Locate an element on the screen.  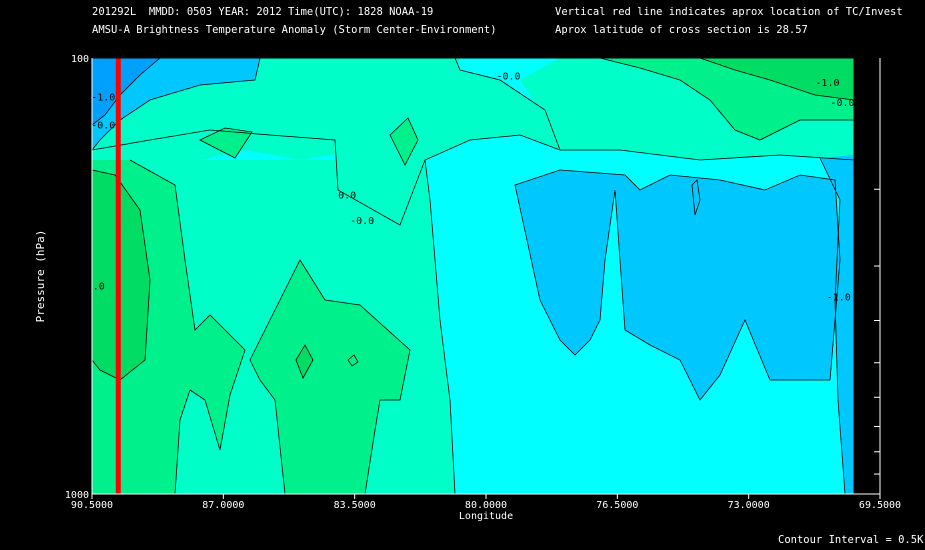
contour-label-7: -0.0 is located at coordinates (842, 103).